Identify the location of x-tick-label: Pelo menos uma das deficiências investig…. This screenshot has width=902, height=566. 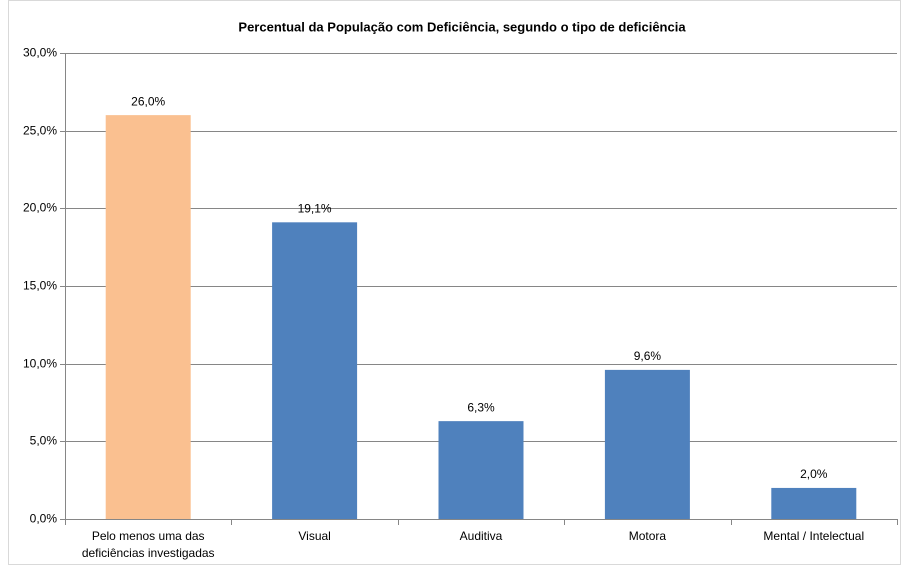
(148, 544).